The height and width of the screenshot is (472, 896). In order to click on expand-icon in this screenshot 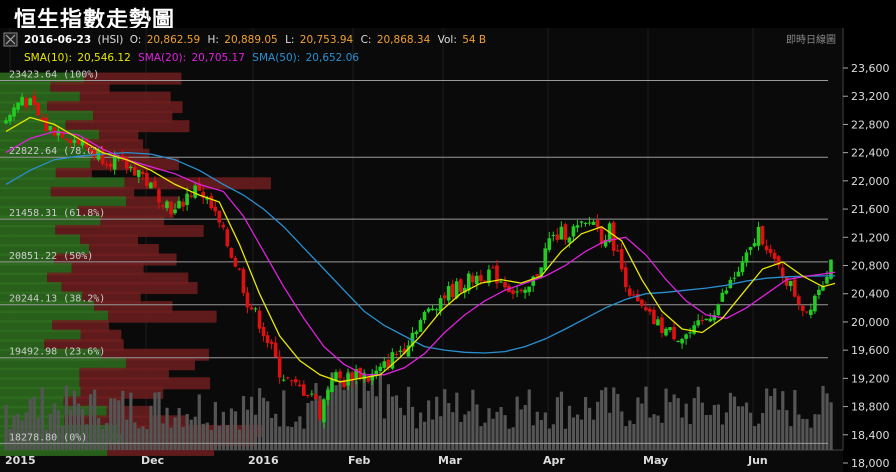, I will do `click(10, 39)`.